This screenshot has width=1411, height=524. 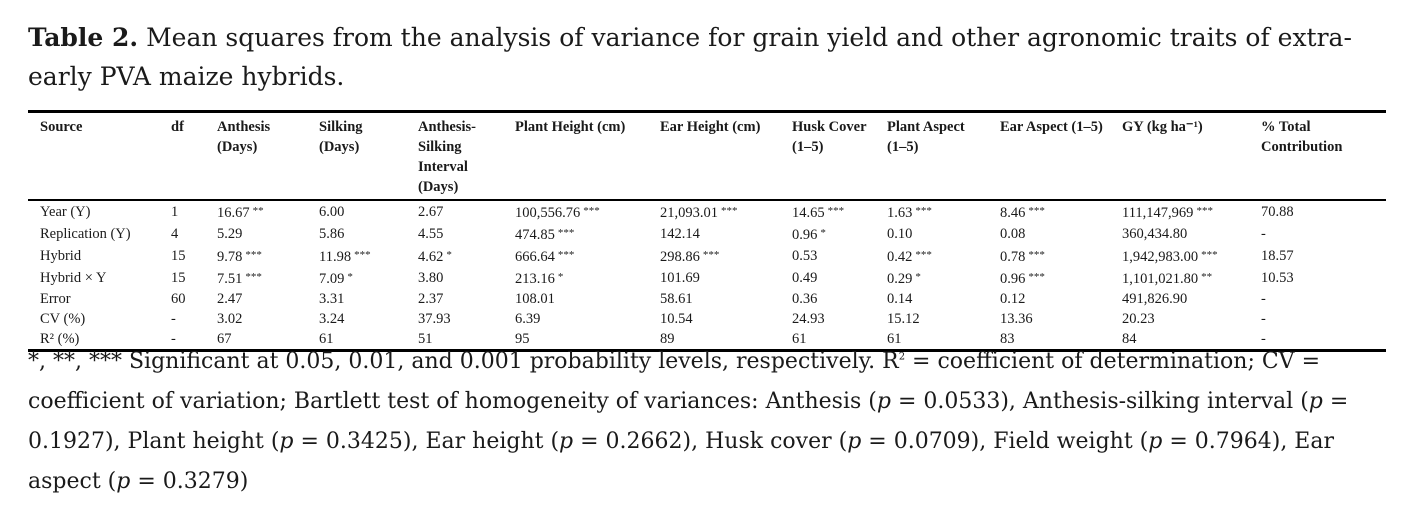 I want to click on table-cell: 14.65 ***, so click(x=827, y=211).